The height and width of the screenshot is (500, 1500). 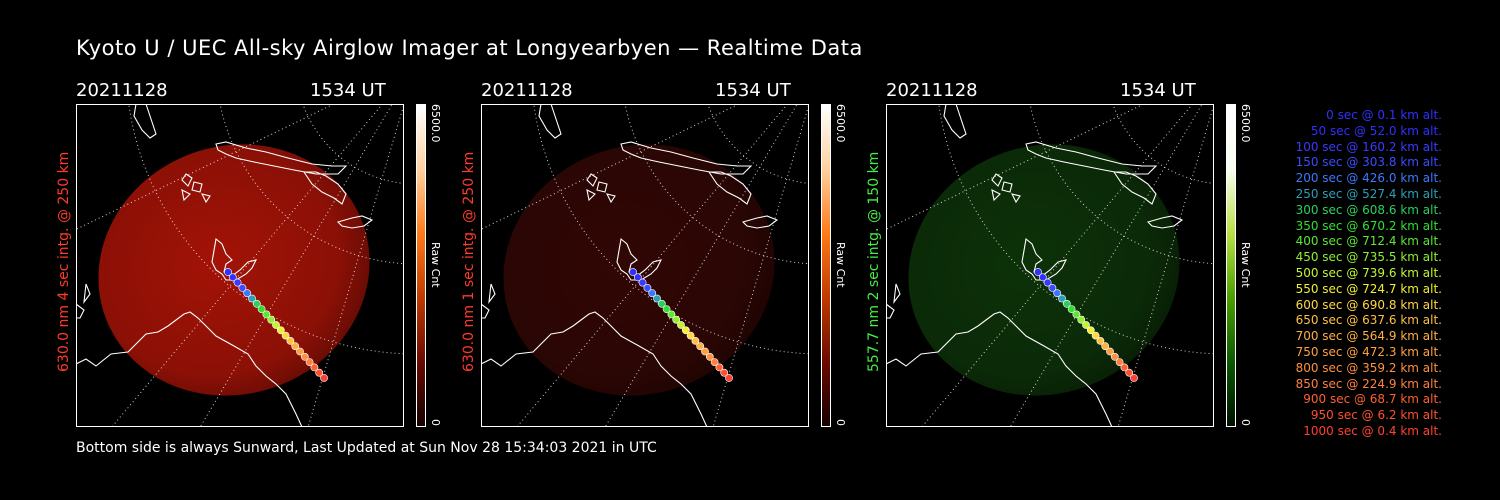 What do you see at coordinates (1368, 209) in the screenshot?
I see `legend-row: 300 sec @ 608.6 km alt.` at bounding box center [1368, 209].